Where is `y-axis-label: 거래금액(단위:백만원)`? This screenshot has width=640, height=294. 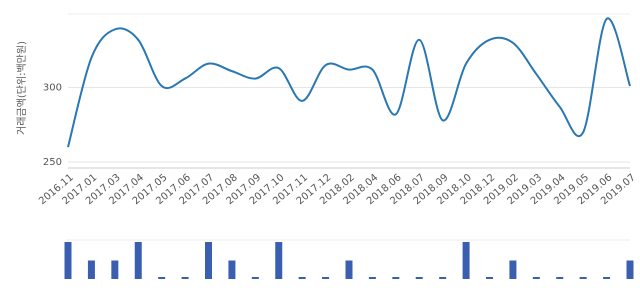 y-axis-label: 거래금액(단위:백만원) is located at coordinates (21, 88).